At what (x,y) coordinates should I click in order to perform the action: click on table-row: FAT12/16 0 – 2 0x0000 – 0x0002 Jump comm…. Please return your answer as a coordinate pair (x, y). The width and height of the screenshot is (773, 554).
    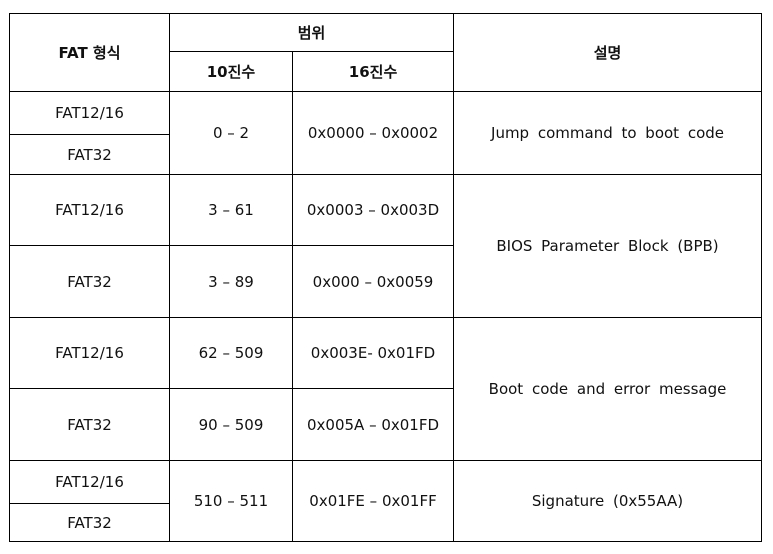
    Looking at the image, I should click on (386, 133).